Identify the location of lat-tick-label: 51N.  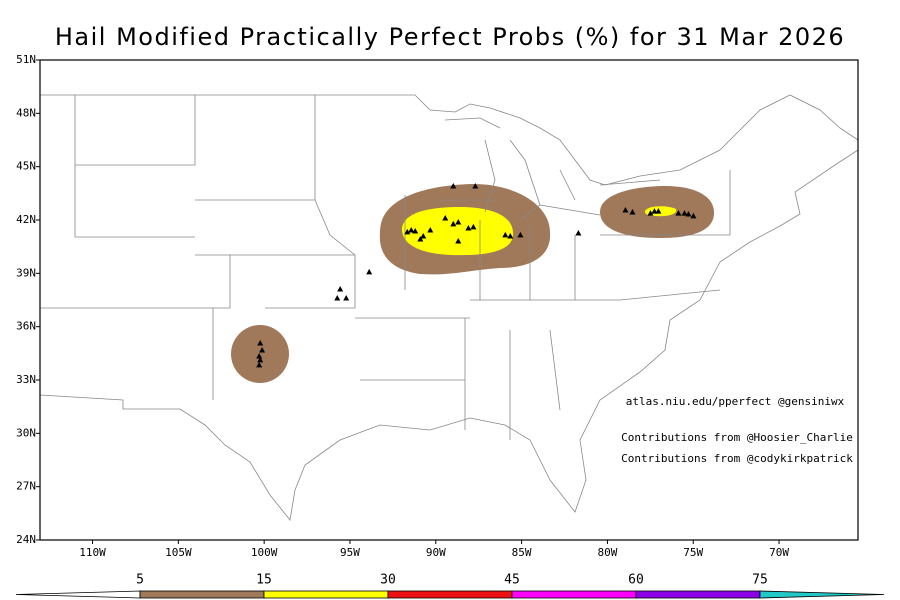
(26, 59).